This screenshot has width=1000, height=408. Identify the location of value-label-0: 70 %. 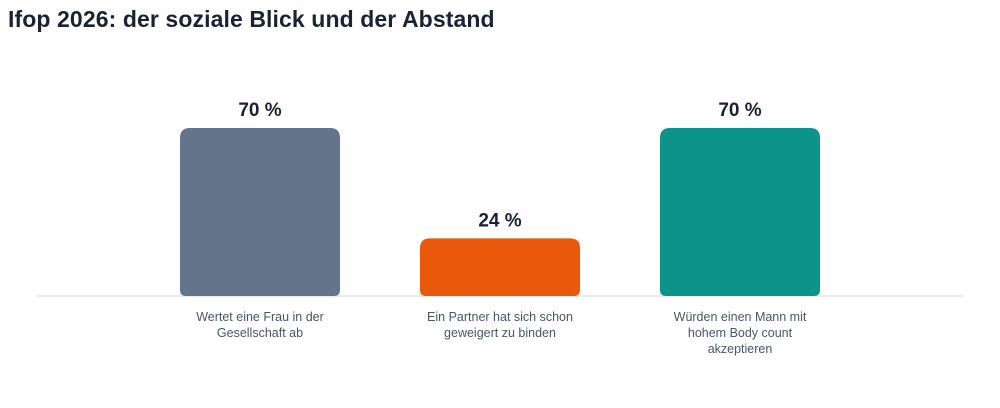
(259, 110).